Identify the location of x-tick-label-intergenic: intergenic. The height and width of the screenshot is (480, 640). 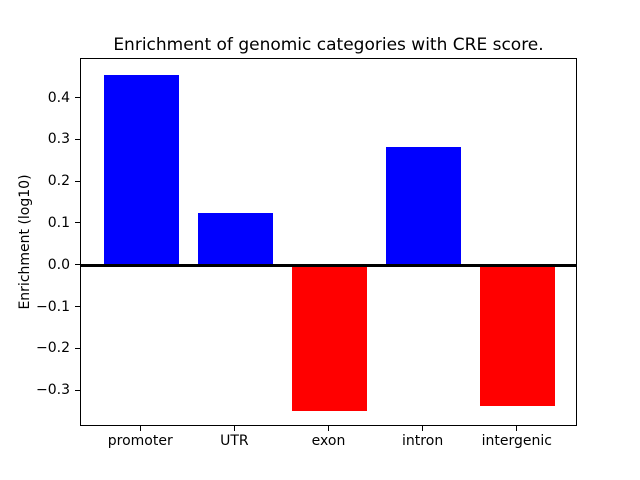
(516, 441).